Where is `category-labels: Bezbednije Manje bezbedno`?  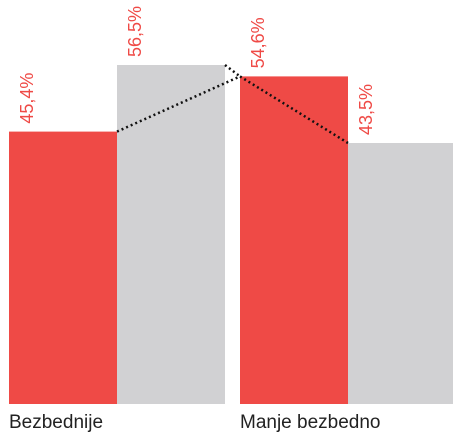
category-labels: Bezbednije Manje bezbedno is located at coordinates (195, 422).